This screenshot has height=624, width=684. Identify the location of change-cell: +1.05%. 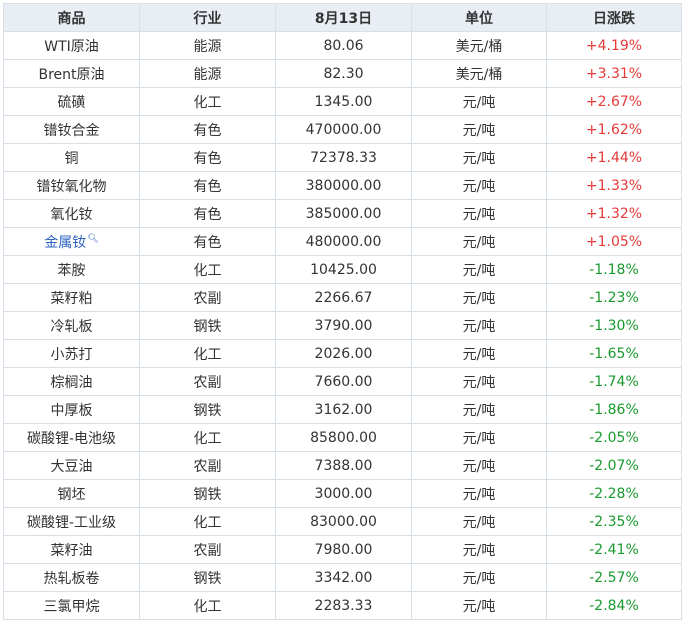
(614, 241).